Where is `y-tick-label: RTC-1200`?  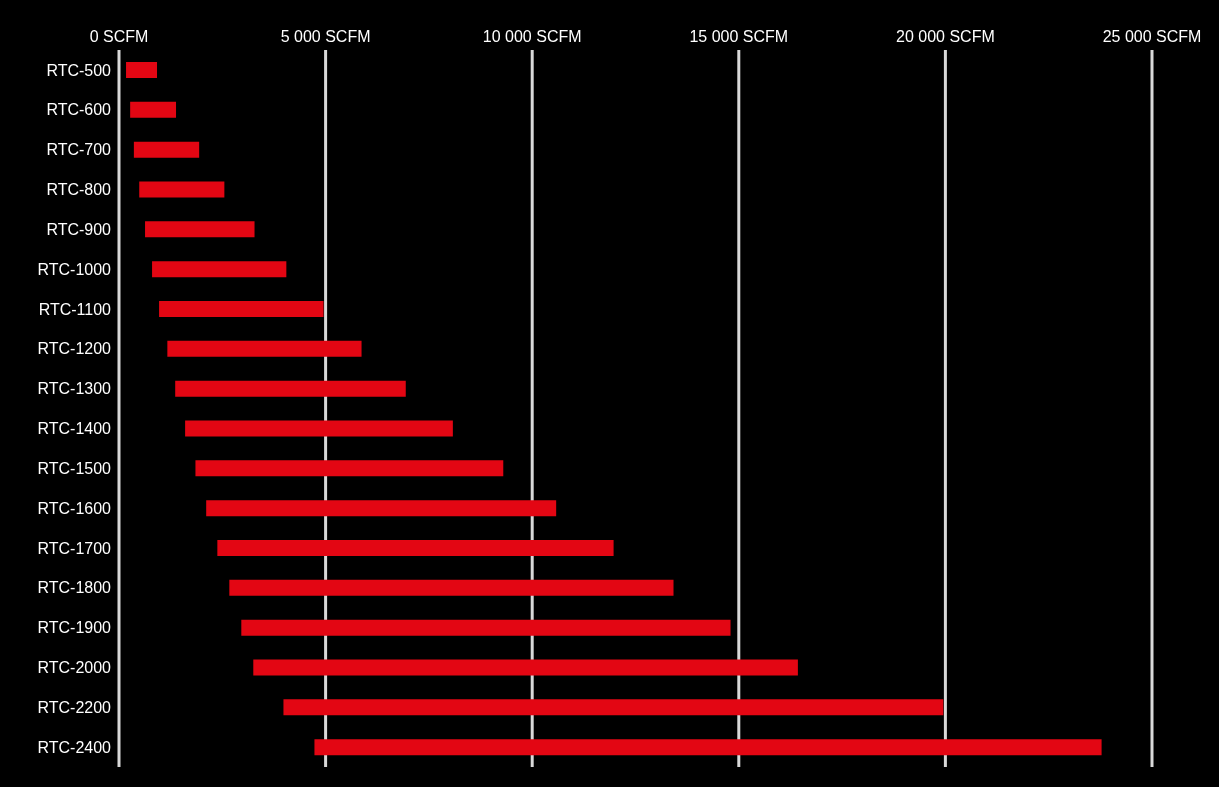 y-tick-label: RTC-1200 is located at coordinates (74, 349).